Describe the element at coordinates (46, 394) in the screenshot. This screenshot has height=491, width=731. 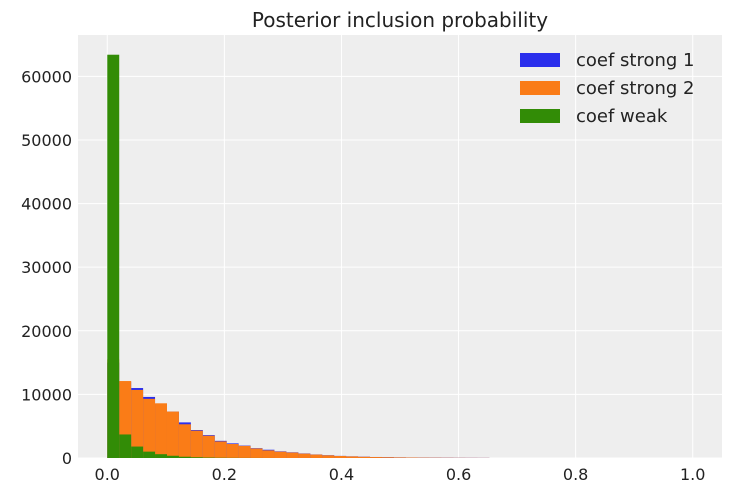
I see `y-tick-label: 10000` at that location.